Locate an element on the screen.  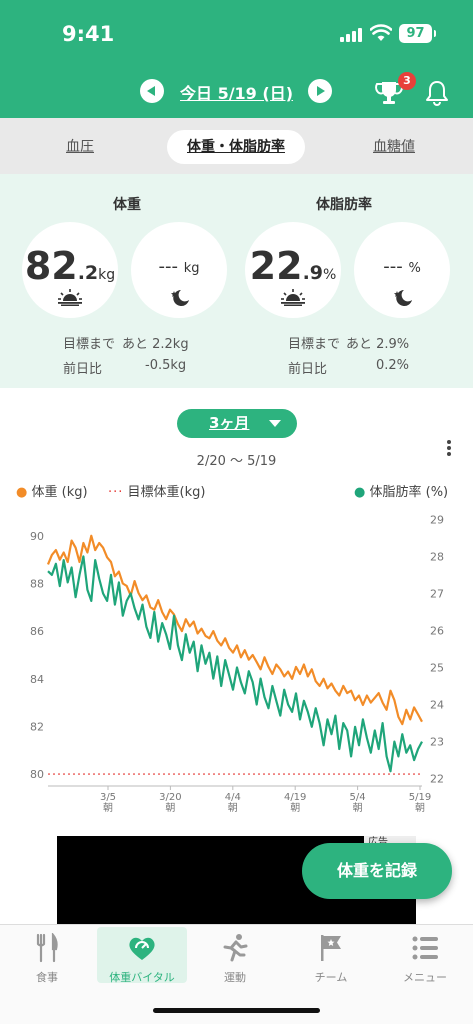
legend-bodyfat: ● 体脂肪率 (%) is located at coordinates (401, 492).